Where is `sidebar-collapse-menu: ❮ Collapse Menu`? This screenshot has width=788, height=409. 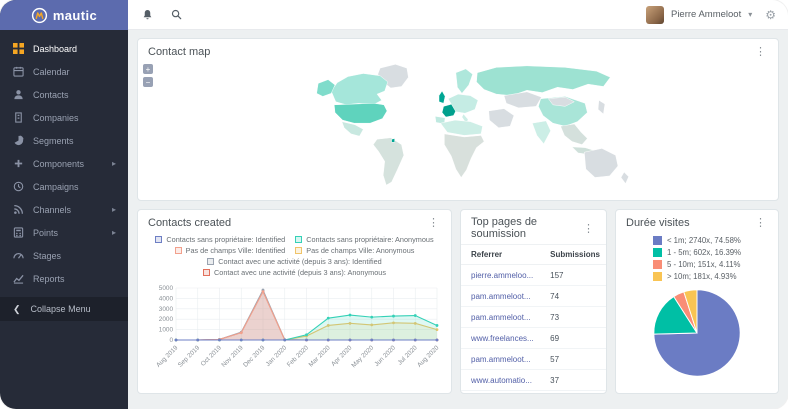
sidebar-collapse-menu: ❮ Collapse Menu is located at coordinates (64, 309).